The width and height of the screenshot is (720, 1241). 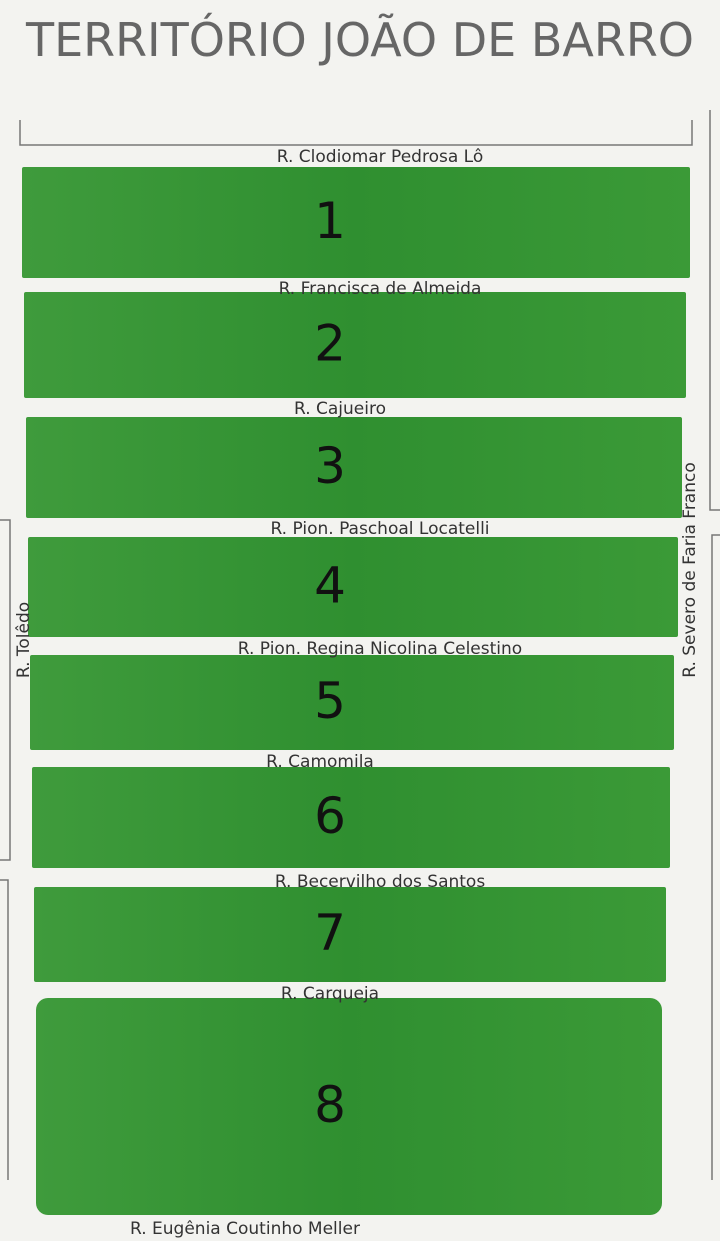 What do you see at coordinates (245, 1229) in the screenshot?
I see `street-label: R. Eugênia Coutinho Meller` at bounding box center [245, 1229].